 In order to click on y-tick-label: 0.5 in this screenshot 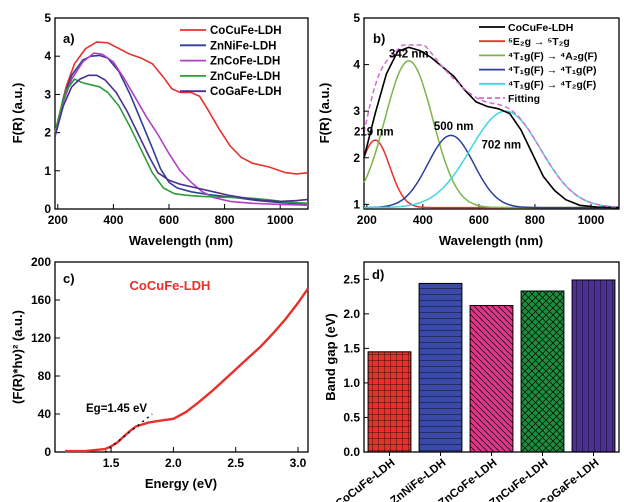, I will do `click(351, 417)`.